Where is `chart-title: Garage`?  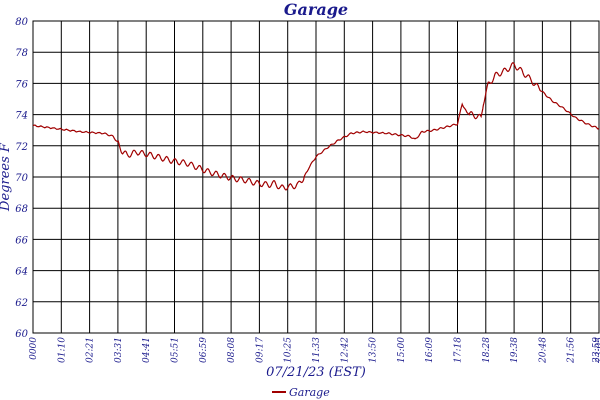 chart-title: Garage is located at coordinates (316, 9).